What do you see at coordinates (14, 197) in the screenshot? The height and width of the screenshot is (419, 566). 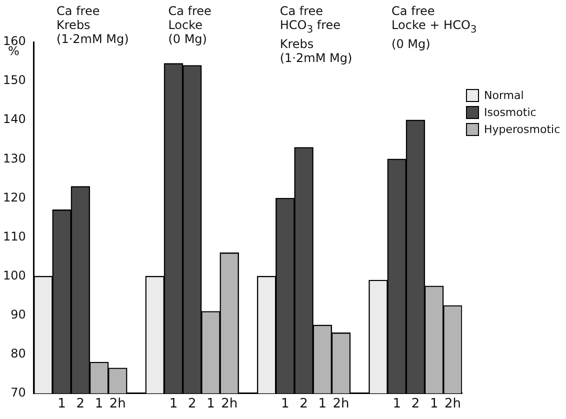 I see `y-tick-label: 120` at bounding box center [14, 197].